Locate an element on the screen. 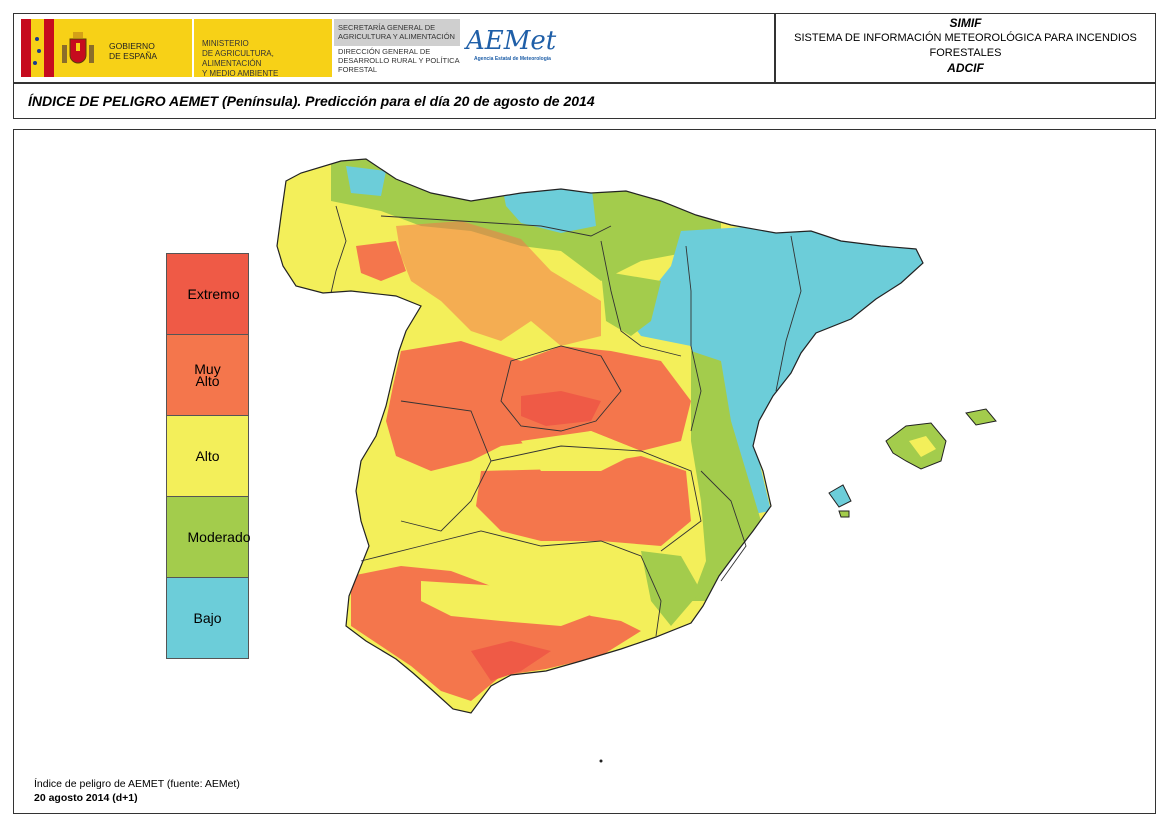  border-north-castilla is located at coordinates (496, 226).